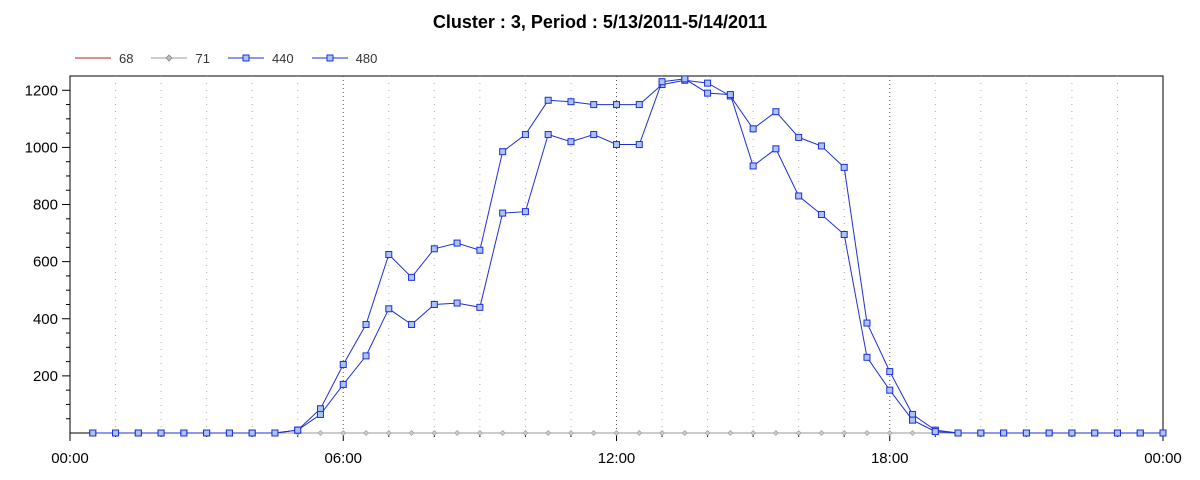 Image resolution: width=1200 pixels, height=480 pixels. I want to click on legend-item-71: 71, so click(180, 58).